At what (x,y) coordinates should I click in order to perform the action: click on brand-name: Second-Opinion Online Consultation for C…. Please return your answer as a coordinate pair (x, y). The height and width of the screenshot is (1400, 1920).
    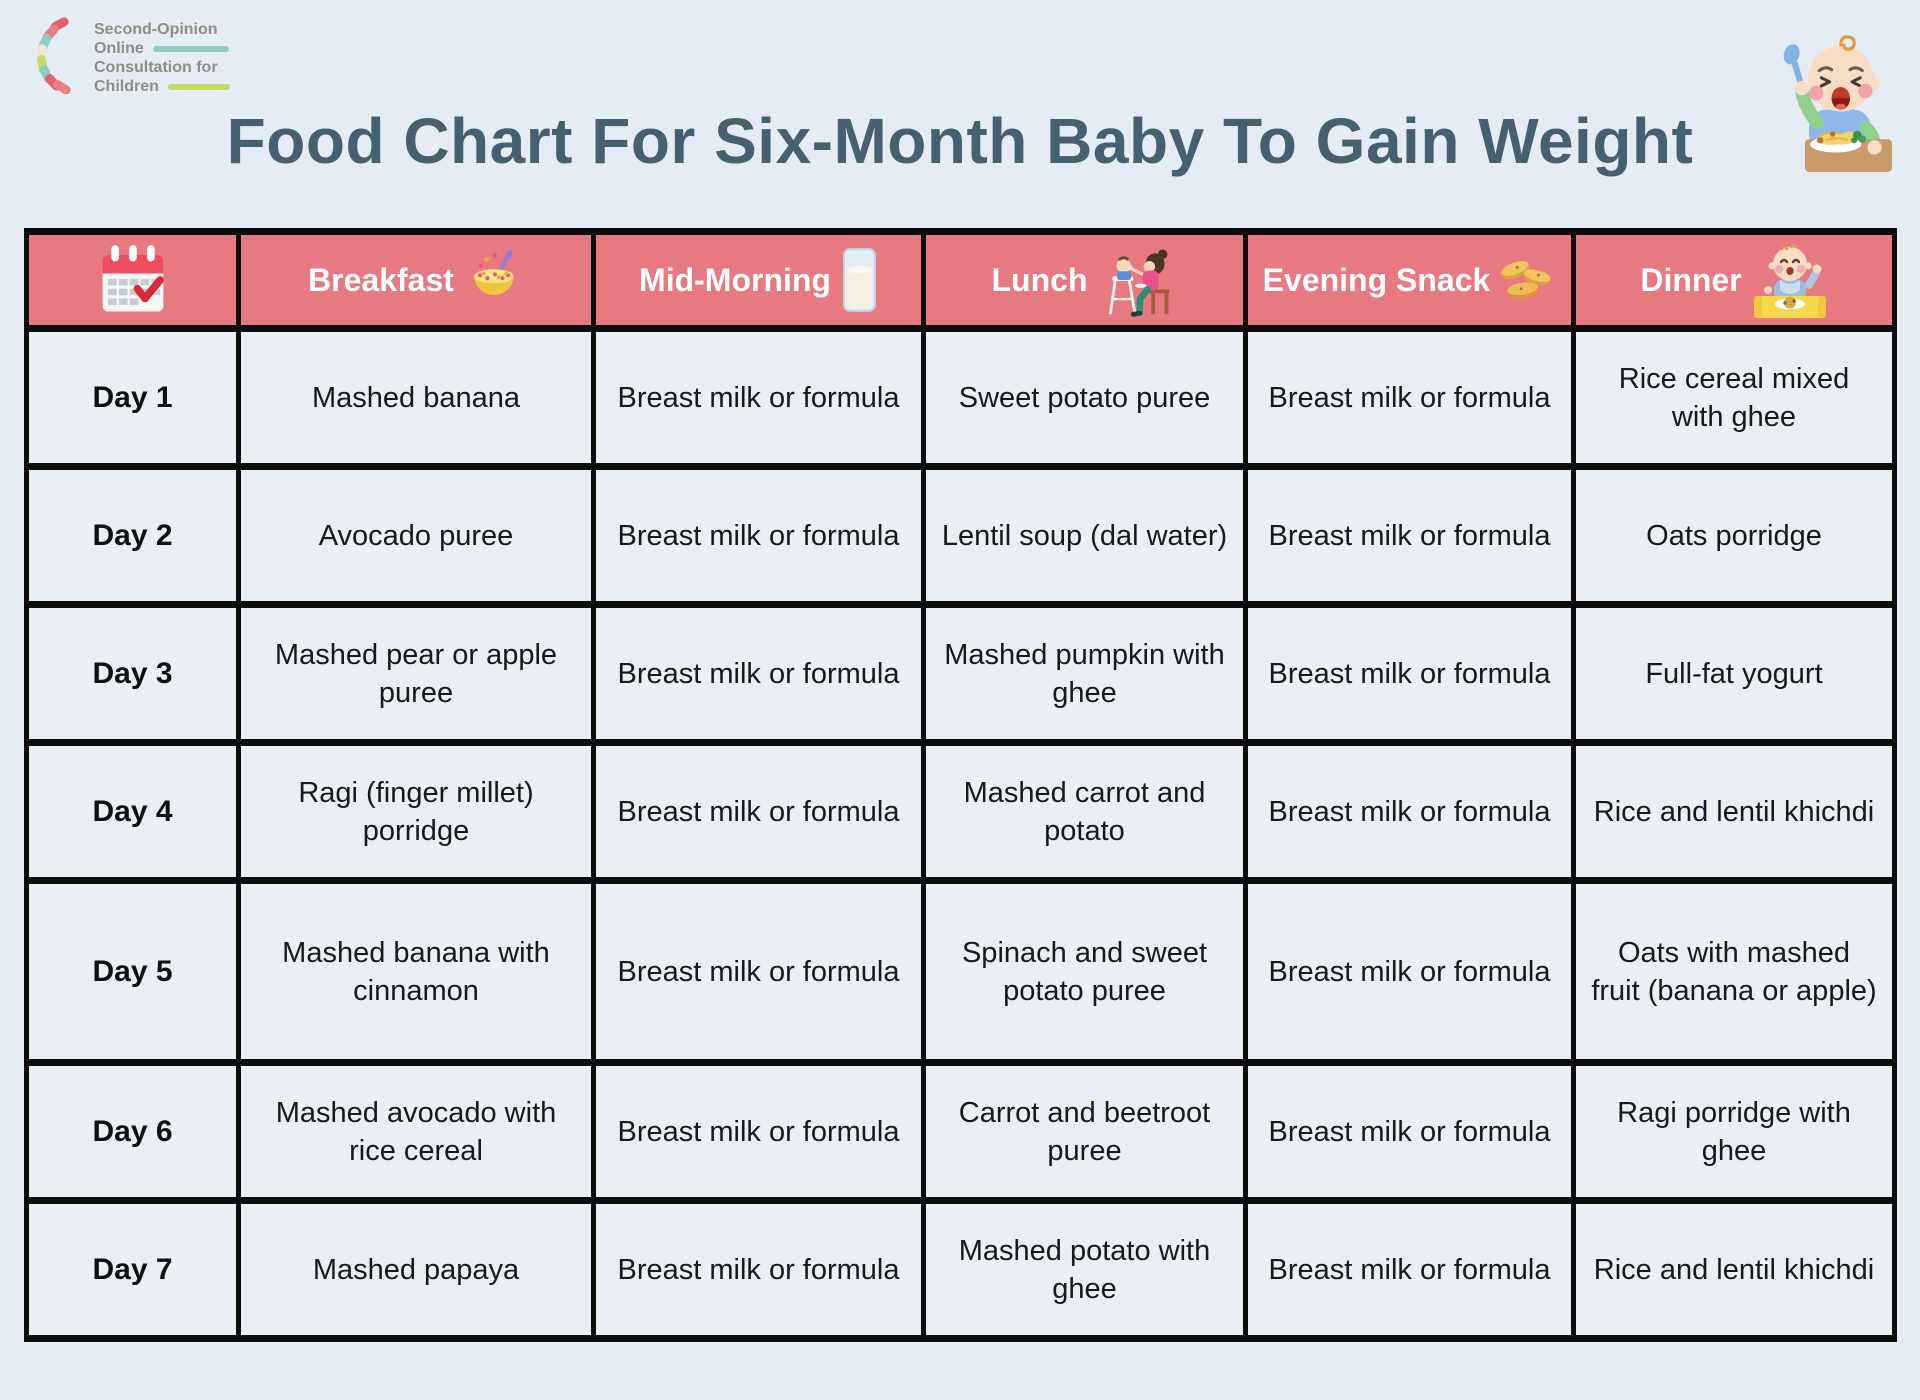
    Looking at the image, I should click on (162, 56).